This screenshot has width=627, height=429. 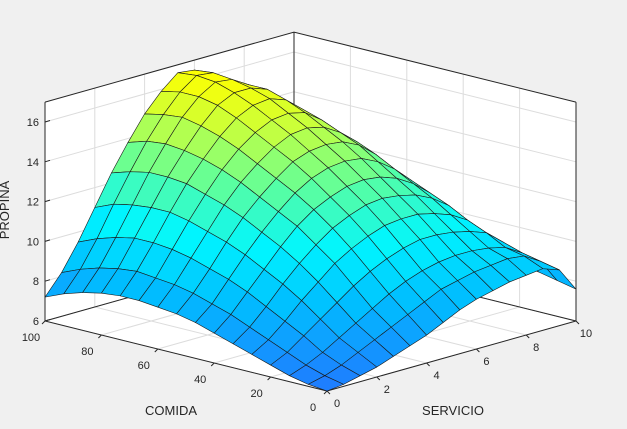 I want to click on z-tick-label: 14, so click(x=33, y=163).